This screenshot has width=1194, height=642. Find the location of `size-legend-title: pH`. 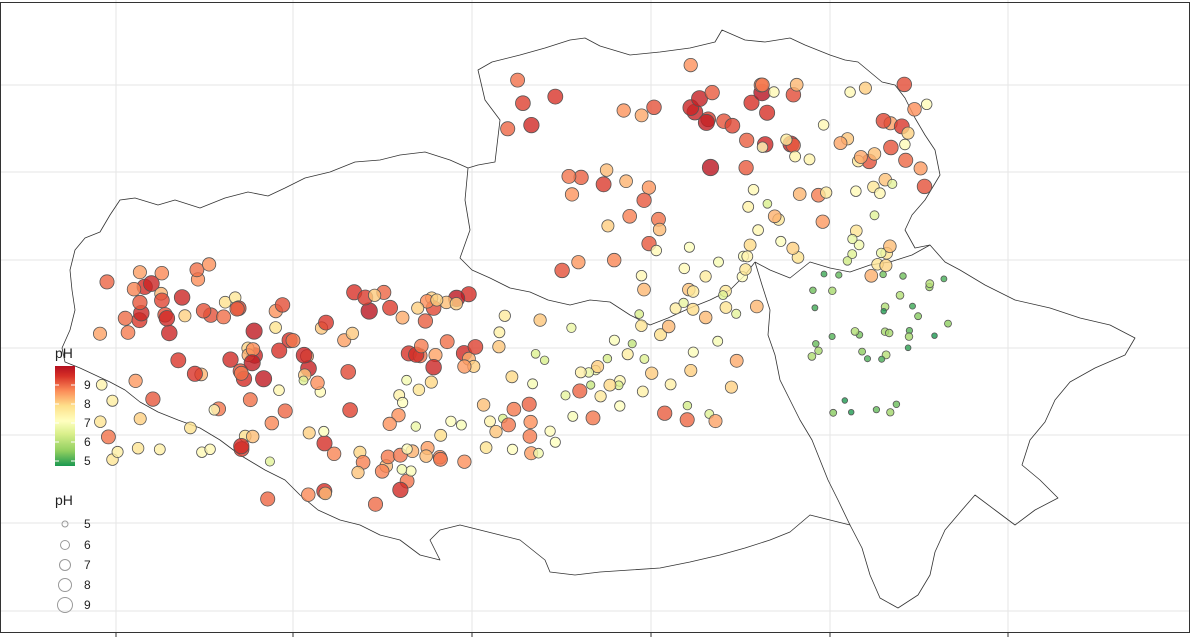

size-legend-title: pH is located at coordinates (64, 500).